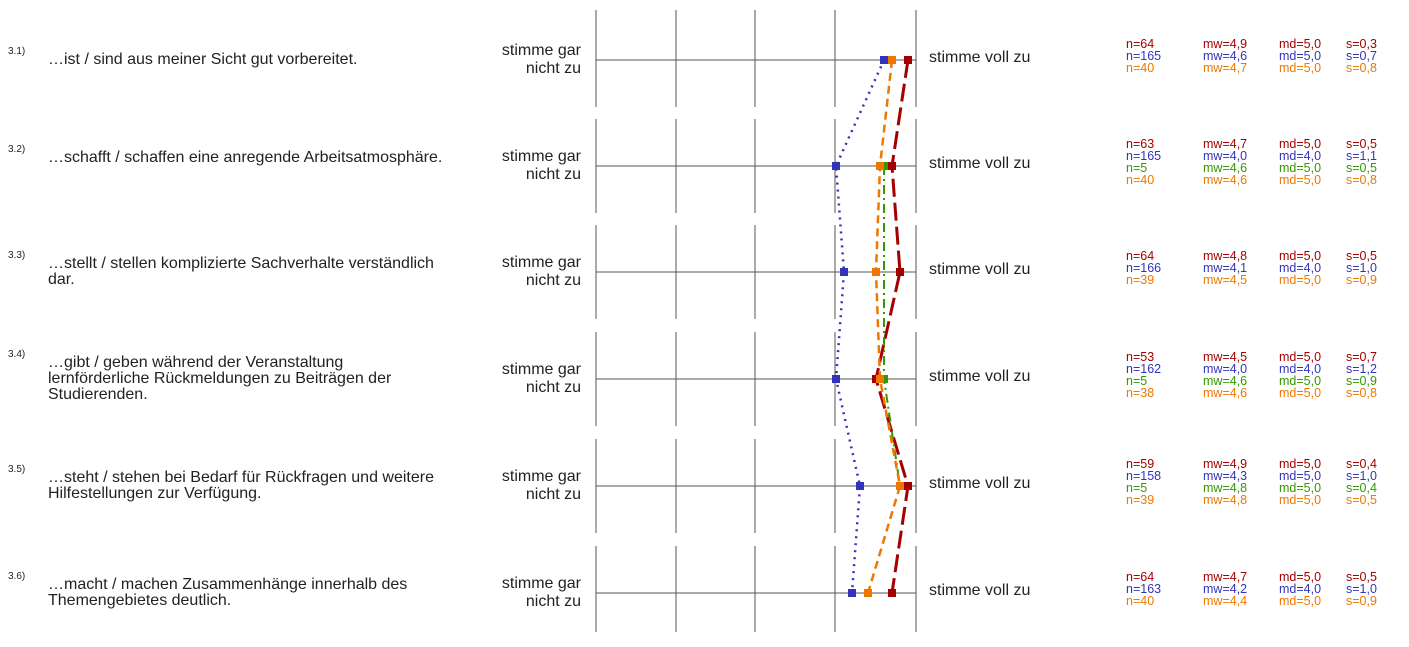 This screenshot has width=1409, height=647. I want to click on item-number: 3.5), so click(17, 469).